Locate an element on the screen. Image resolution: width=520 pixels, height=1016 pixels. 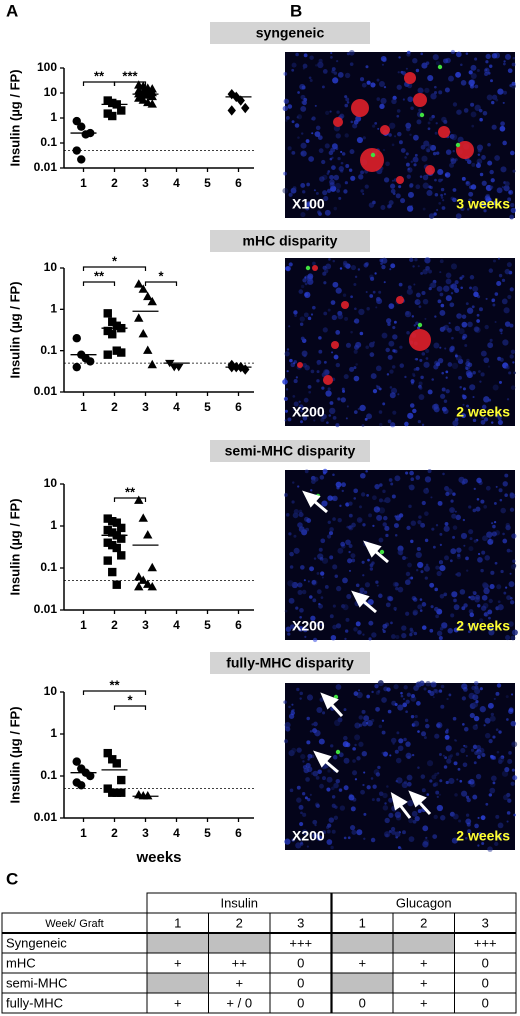
x-axis-label: weeks is located at coordinates (158, 857).